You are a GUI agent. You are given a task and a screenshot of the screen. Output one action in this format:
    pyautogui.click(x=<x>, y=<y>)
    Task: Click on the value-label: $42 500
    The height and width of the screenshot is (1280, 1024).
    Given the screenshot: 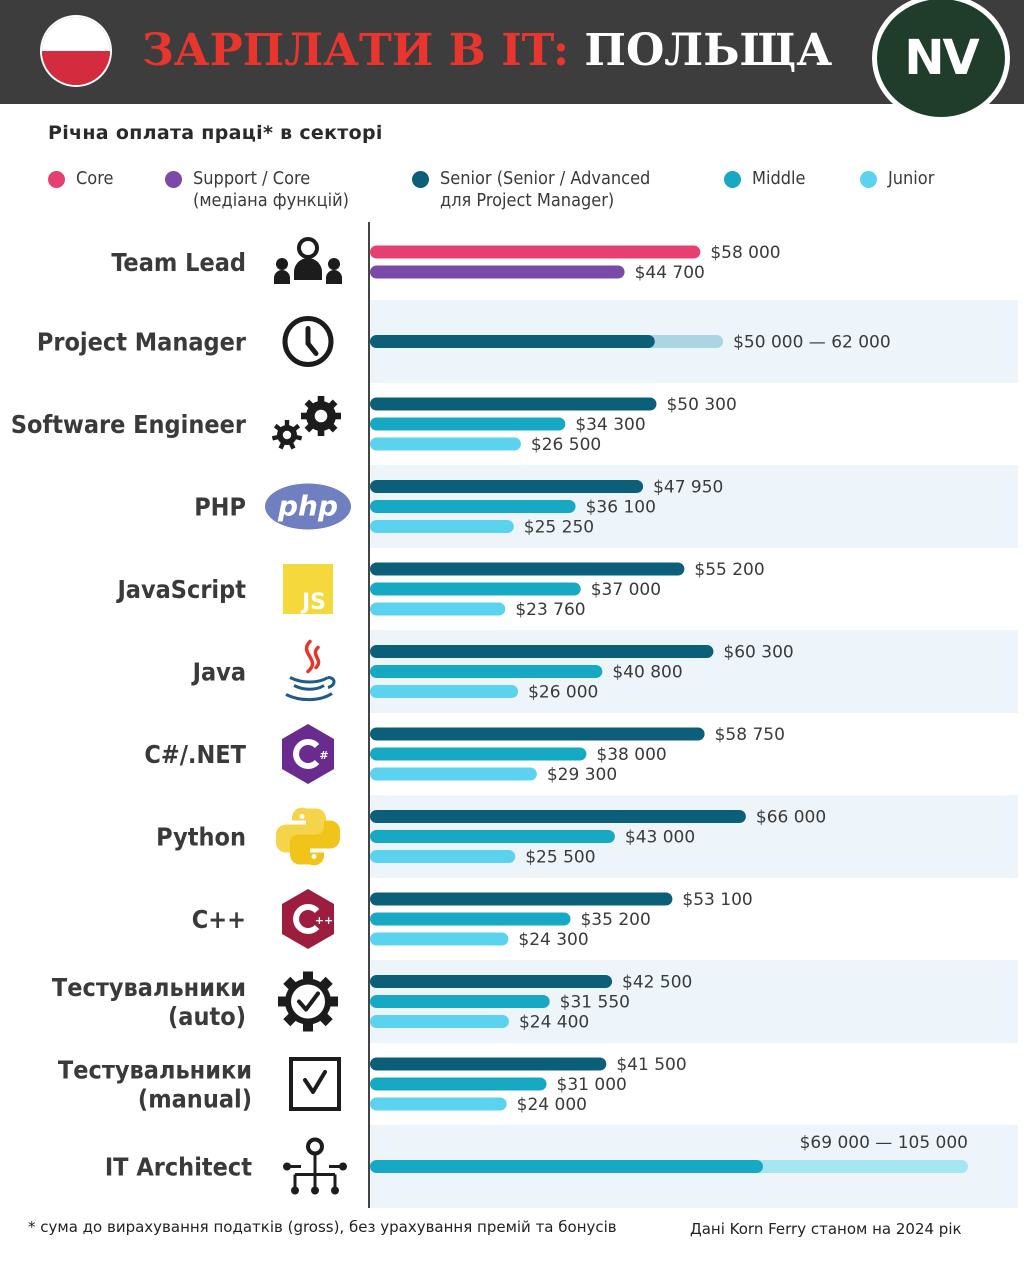 What is the action you would take?
    pyautogui.click(x=657, y=983)
    